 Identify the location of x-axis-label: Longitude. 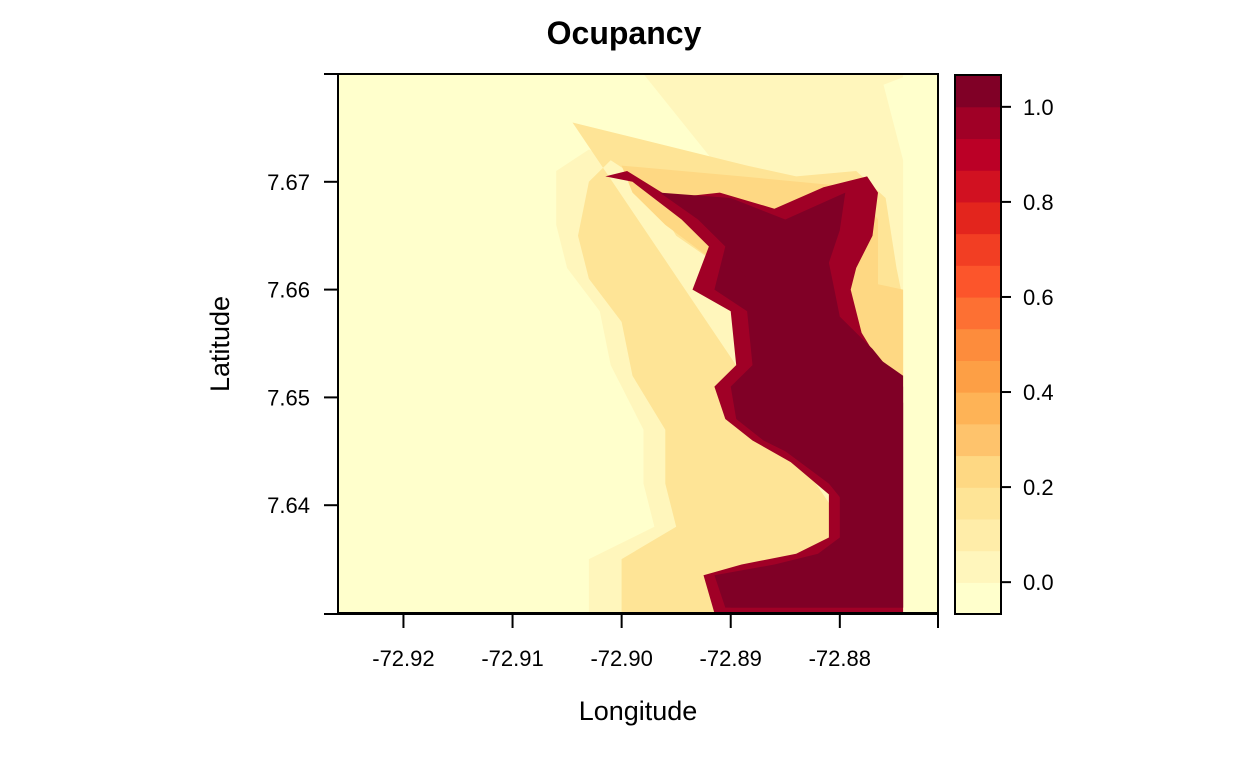
(638, 711).